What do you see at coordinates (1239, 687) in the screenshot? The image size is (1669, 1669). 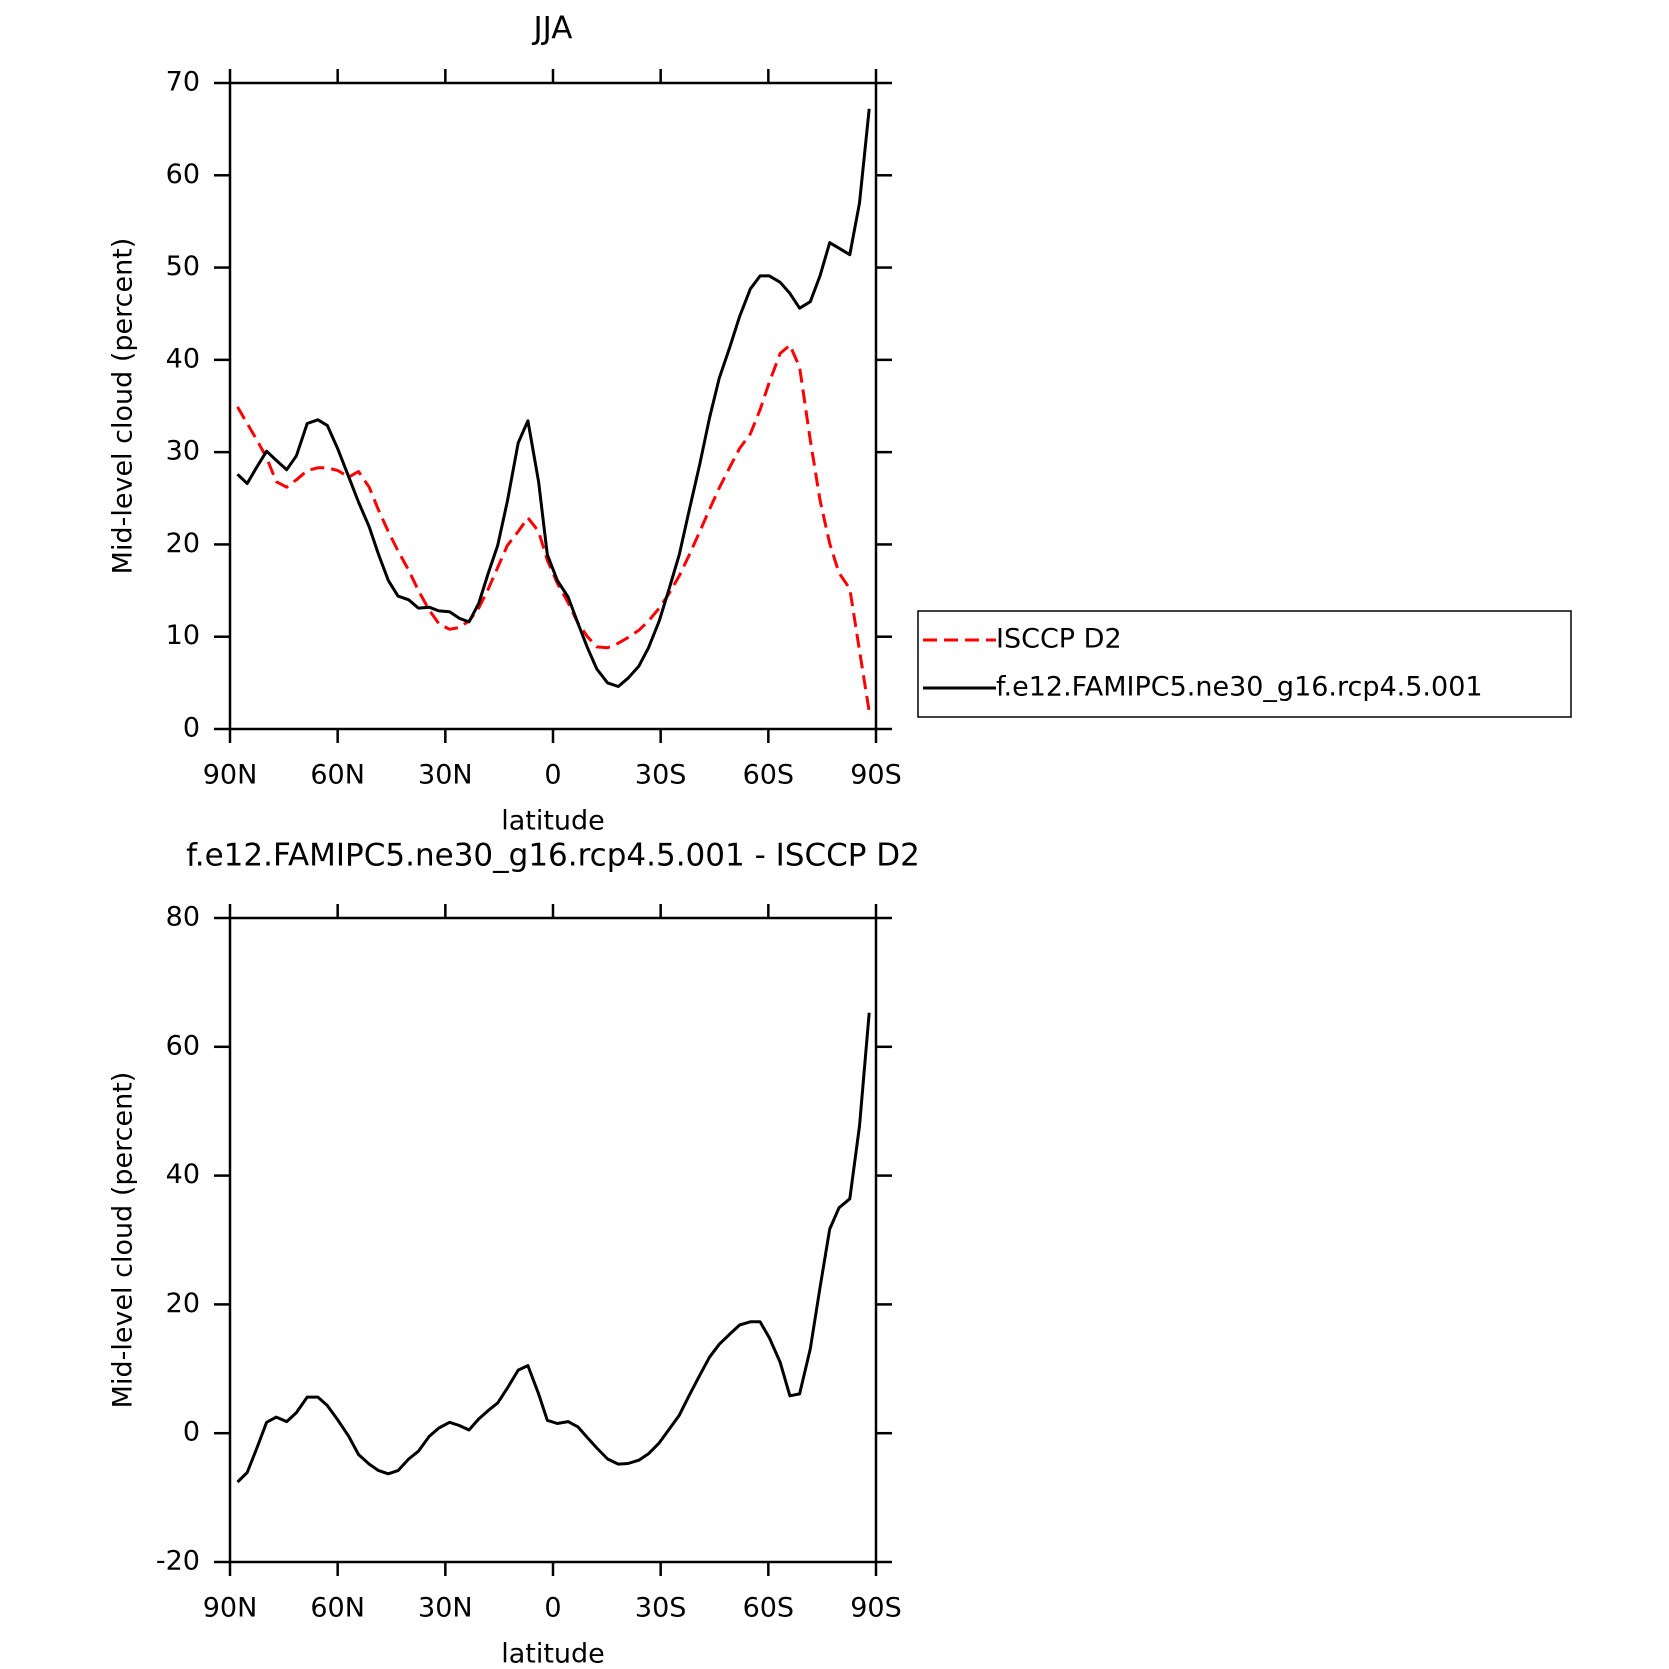 I see `legend-label: f.e12.FAMIPC5.ne30_g16.rcp4.5.001` at bounding box center [1239, 687].